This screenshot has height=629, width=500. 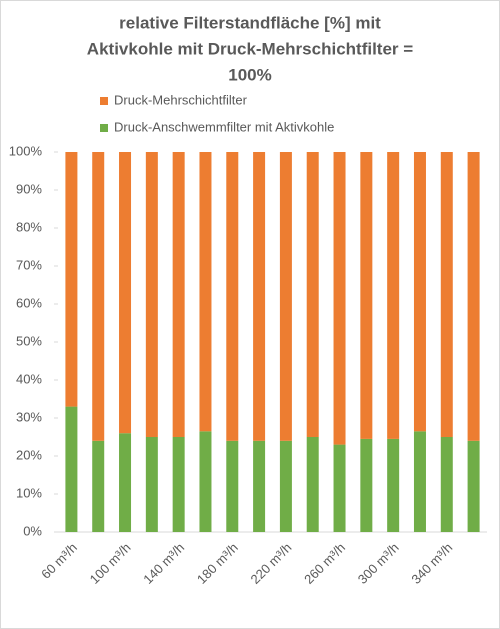 What do you see at coordinates (29, 492) in the screenshot?
I see `y-tick-label: 10%` at bounding box center [29, 492].